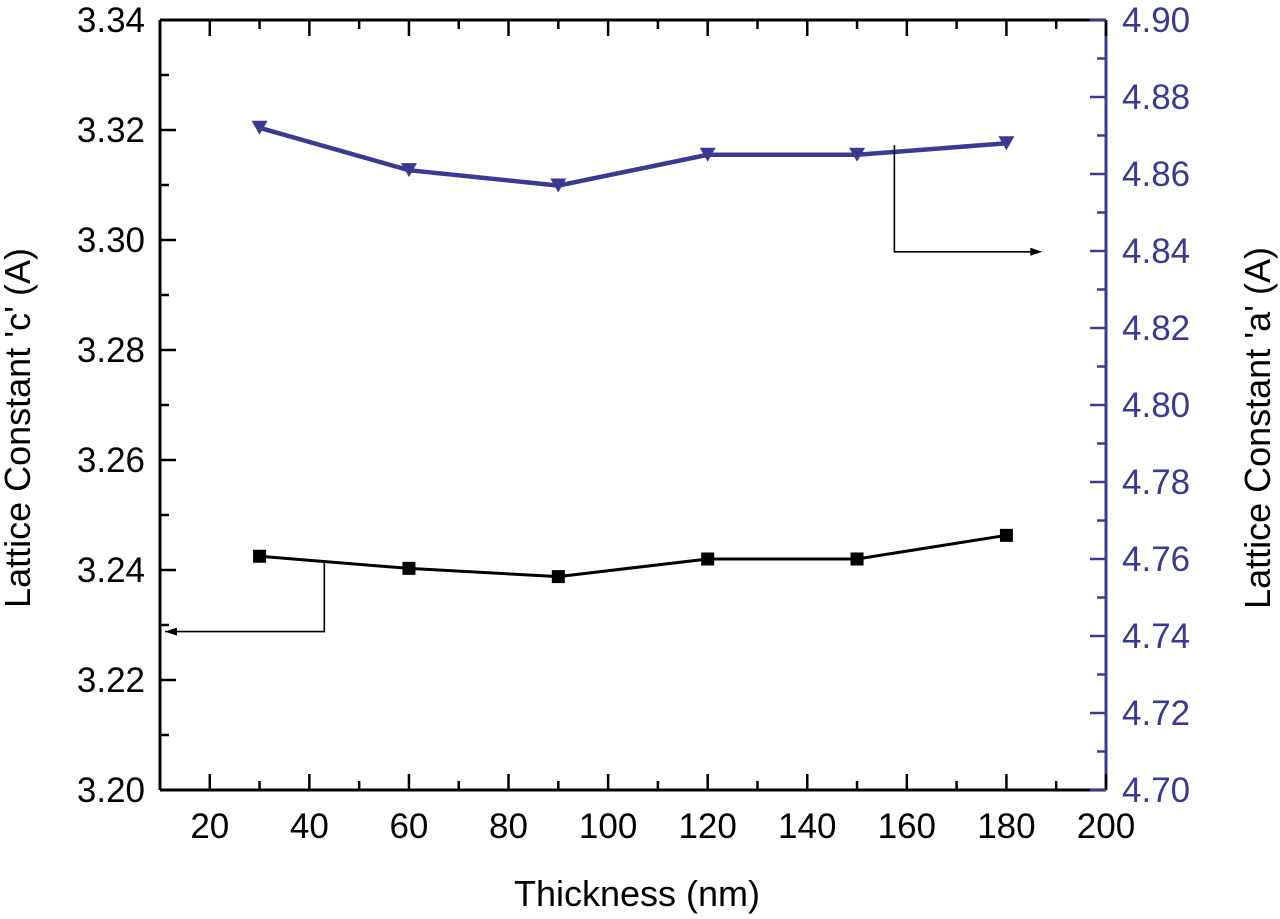  Describe the element at coordinates (608, 826) in the screenshot. I see `x-tick-label: 100` at that location.